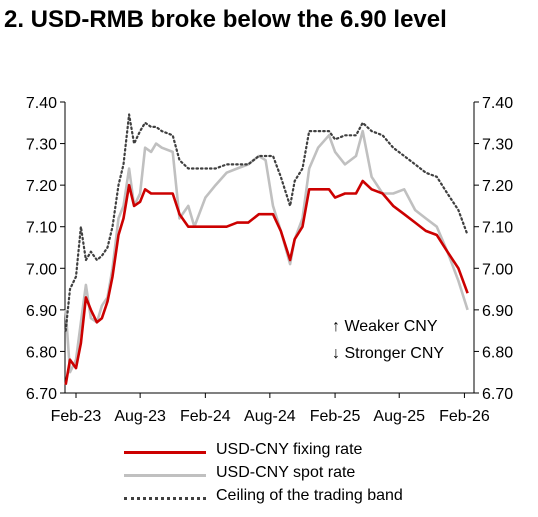 This screenshot has width=538, height=517. I want to click on annotation-stronger-cny: ↓ Stronger CNY, so click(388, 353).